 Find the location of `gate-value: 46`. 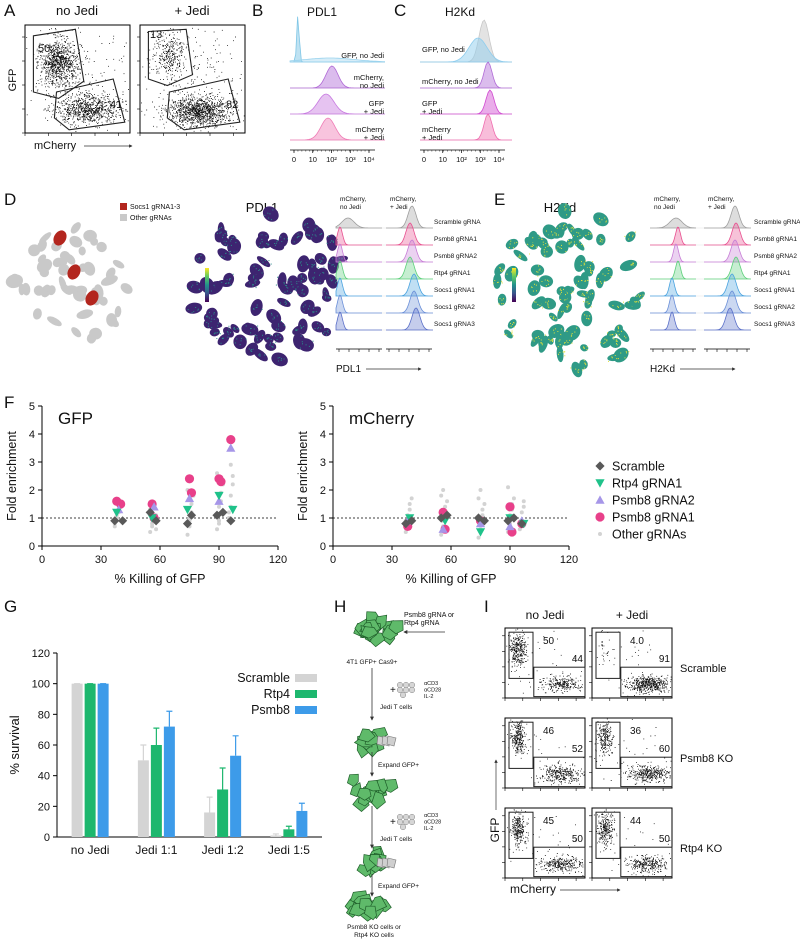

gate-value: 46 is located at coordinates (549, 731).